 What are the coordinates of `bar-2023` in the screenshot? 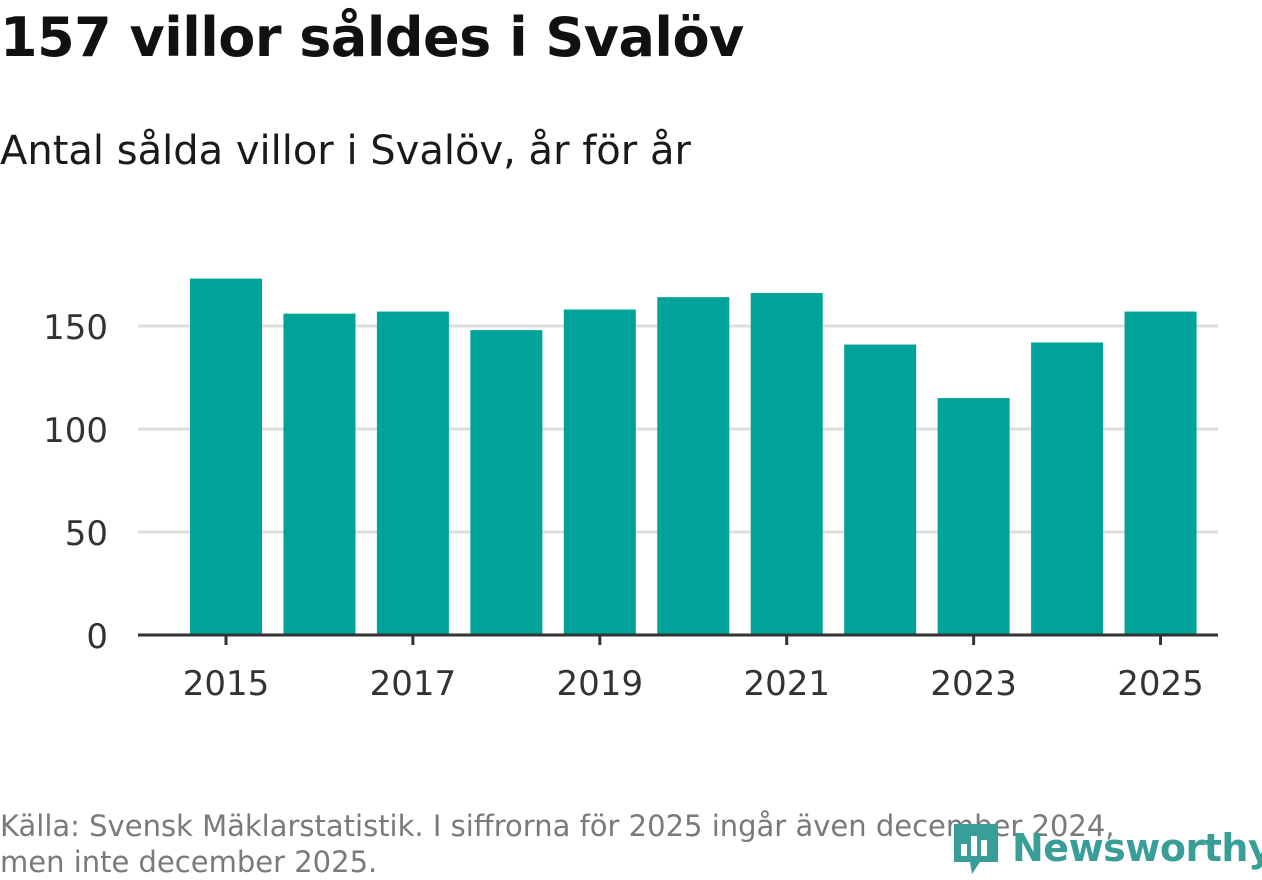 It's located at (973, 516).